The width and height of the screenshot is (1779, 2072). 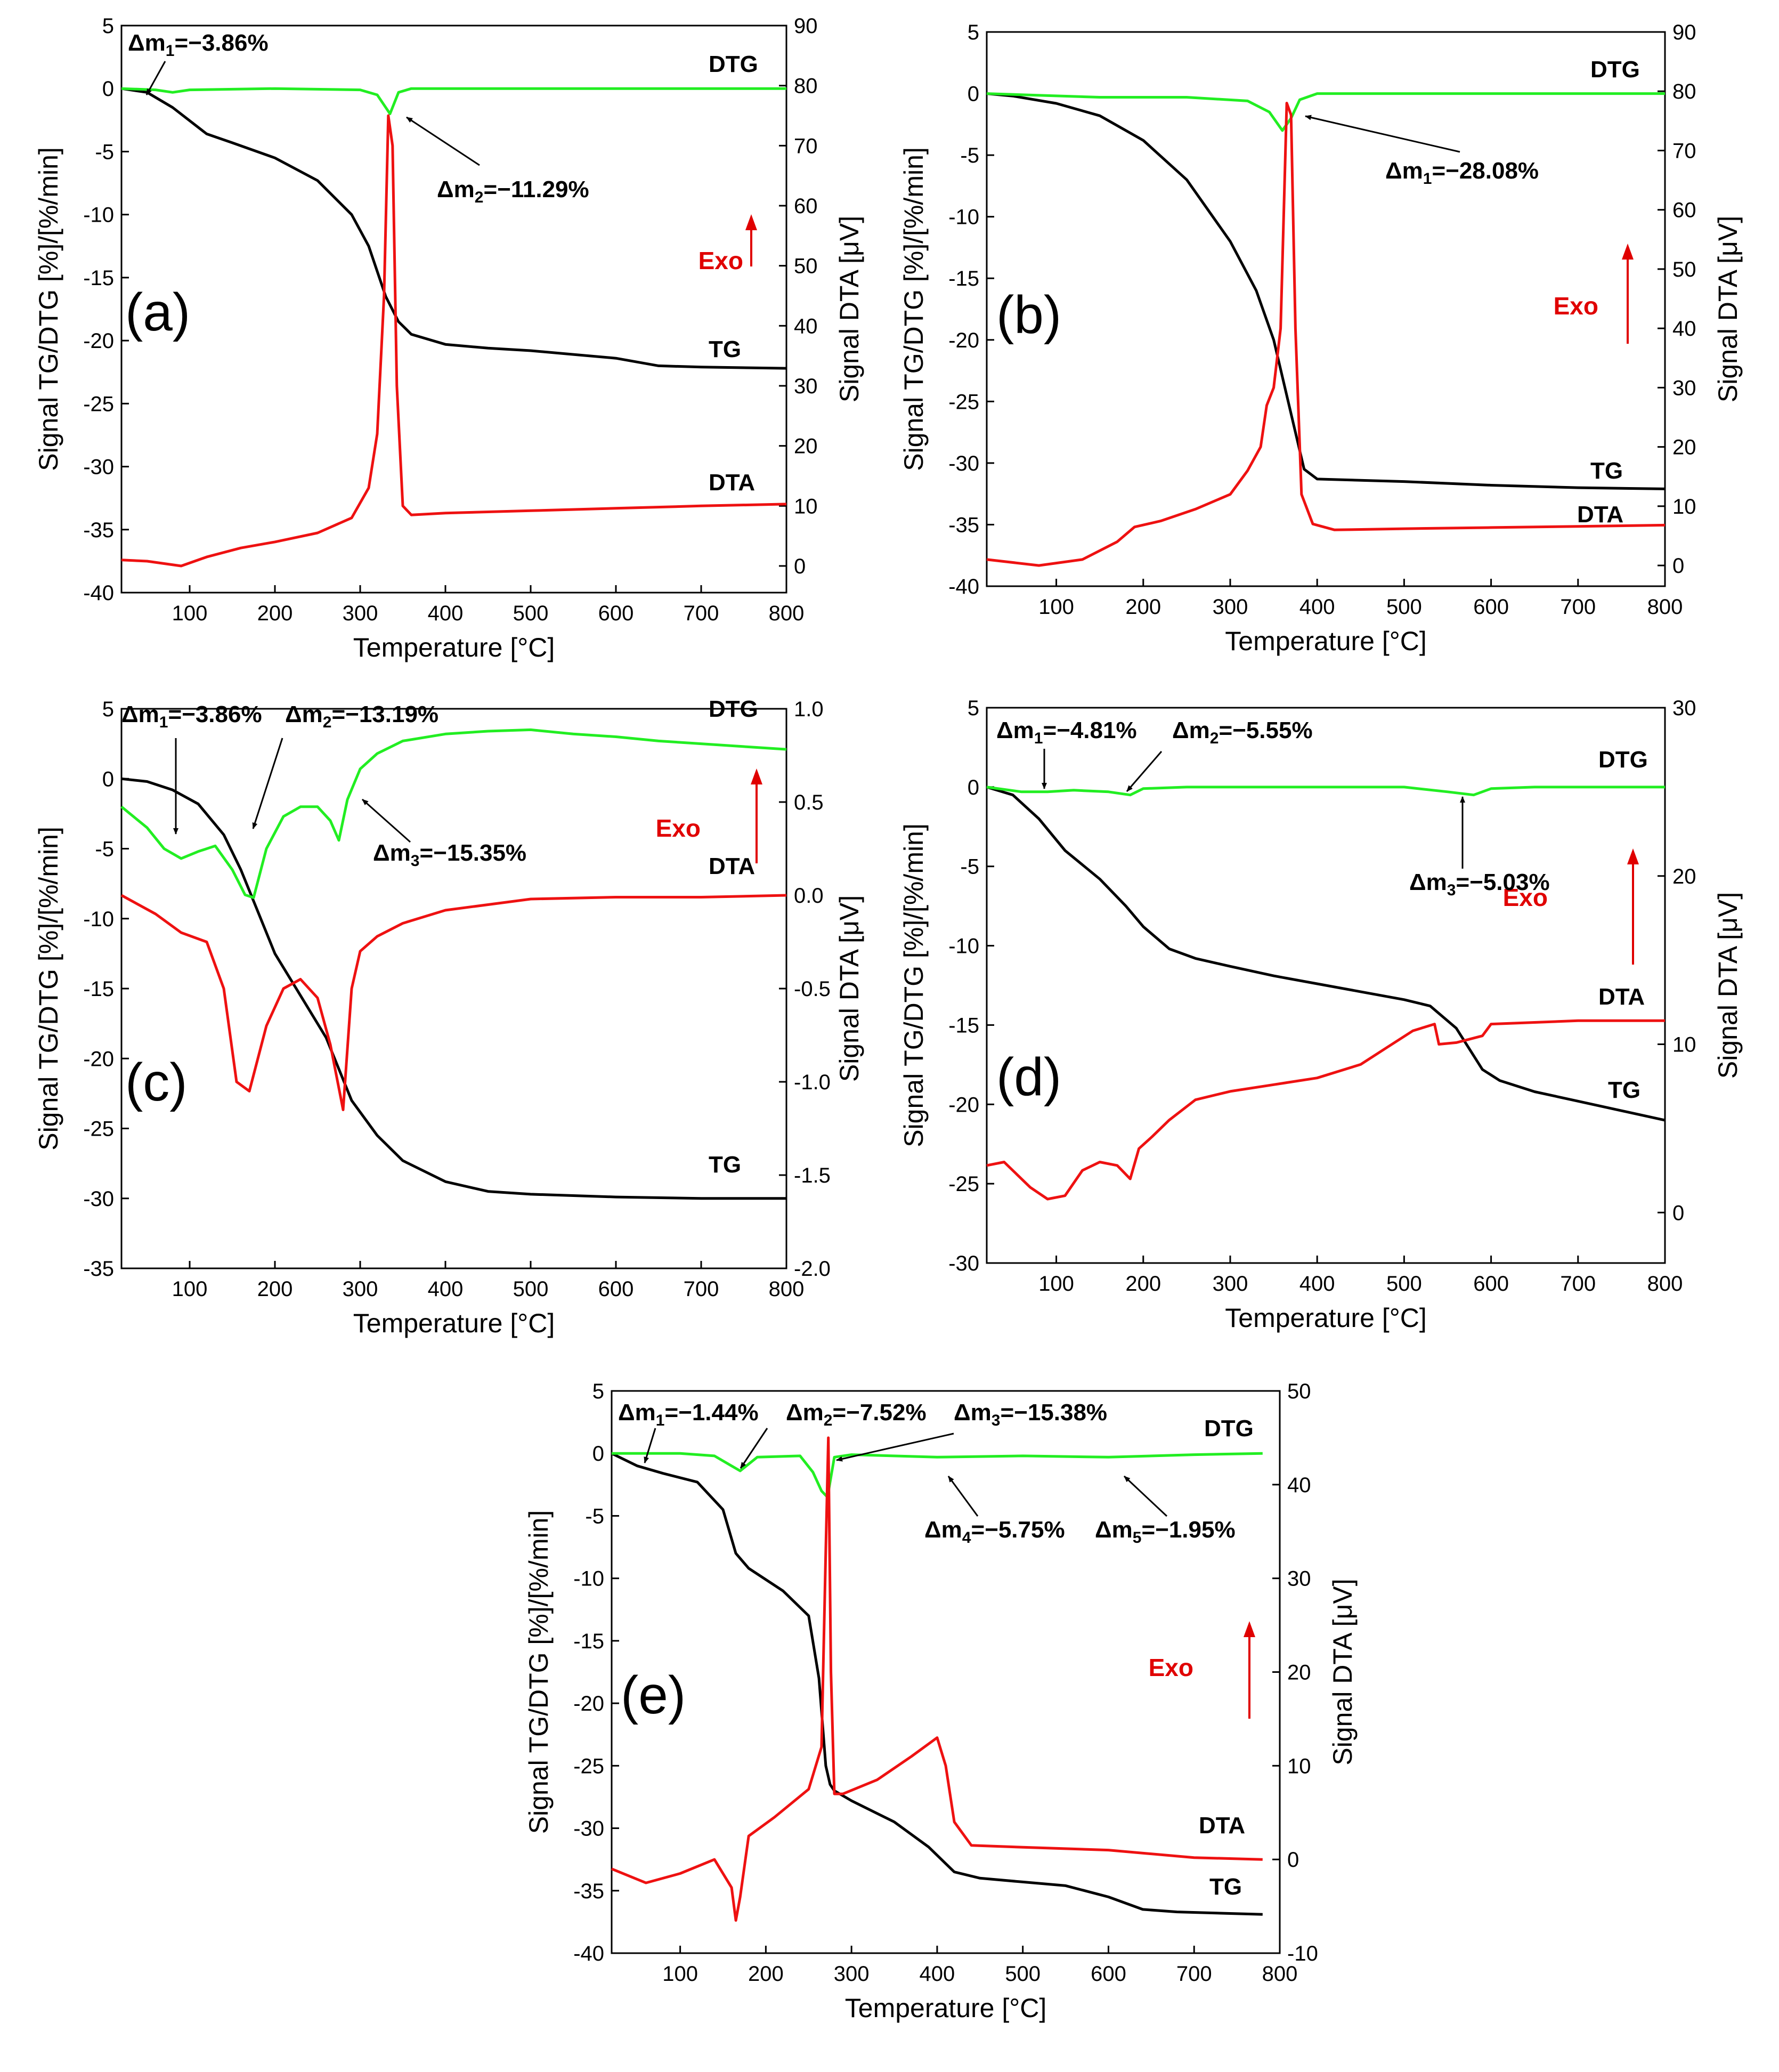 What do you see at coordinates (812, 1175) in the screenshot?
I see `y-right-tick-label: -1.5` at bounding box center [812, 1175].